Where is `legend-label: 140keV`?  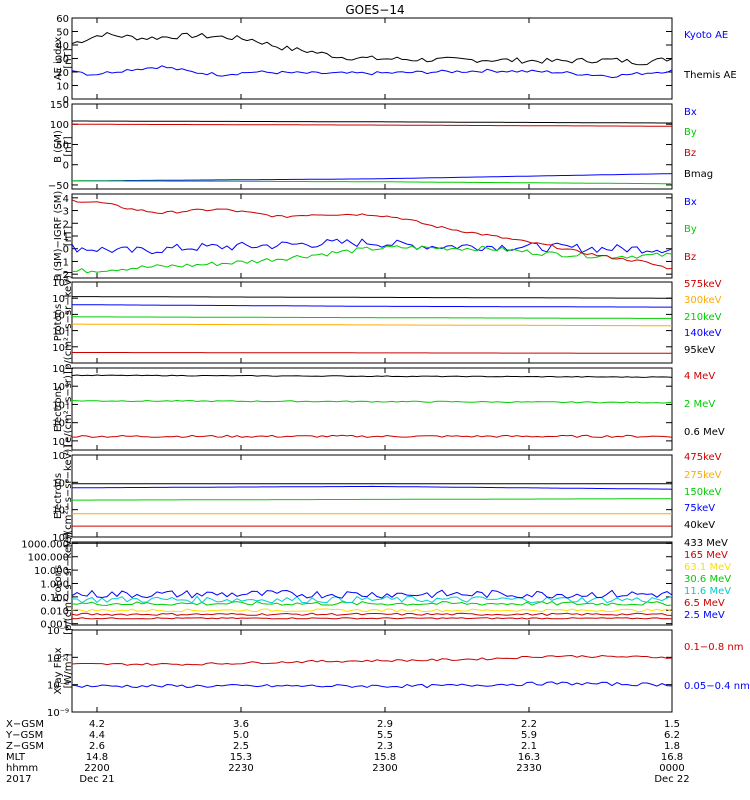
legend-label: 140keV is located at coordinates (703, 333).